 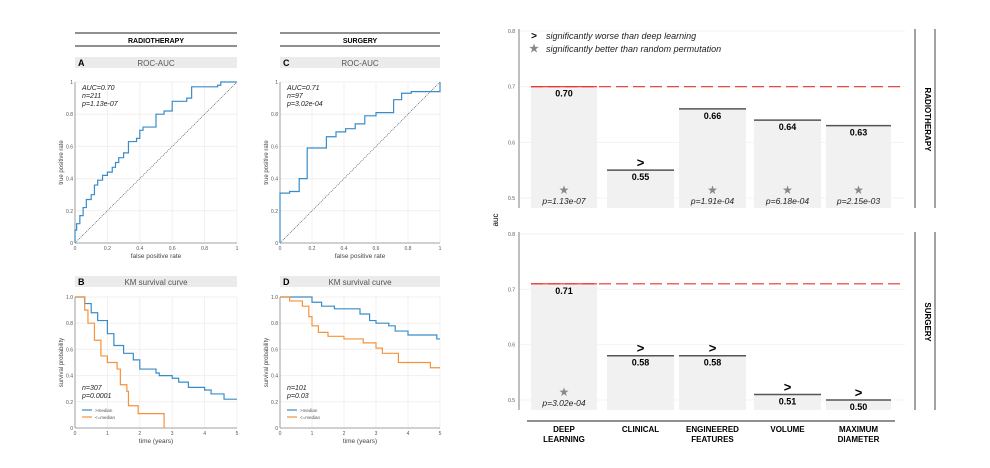 What do you see at coordinates (927, 119) in the screenshot?
I see `facet-label: RADIOTHERAPY` at bounding box center [927, 119].